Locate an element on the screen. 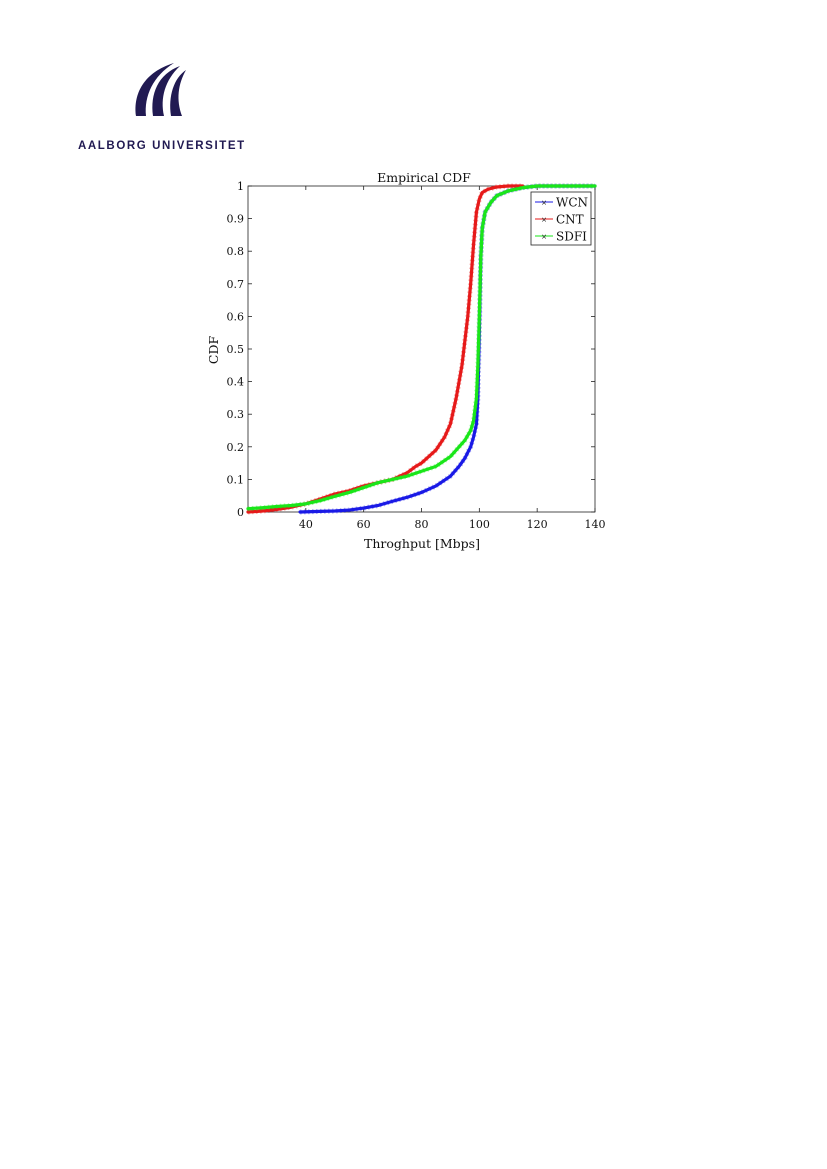 This screenshot has height=1169, width=827. y-tick-label: 0.5 is located at coordinates (236, 349).